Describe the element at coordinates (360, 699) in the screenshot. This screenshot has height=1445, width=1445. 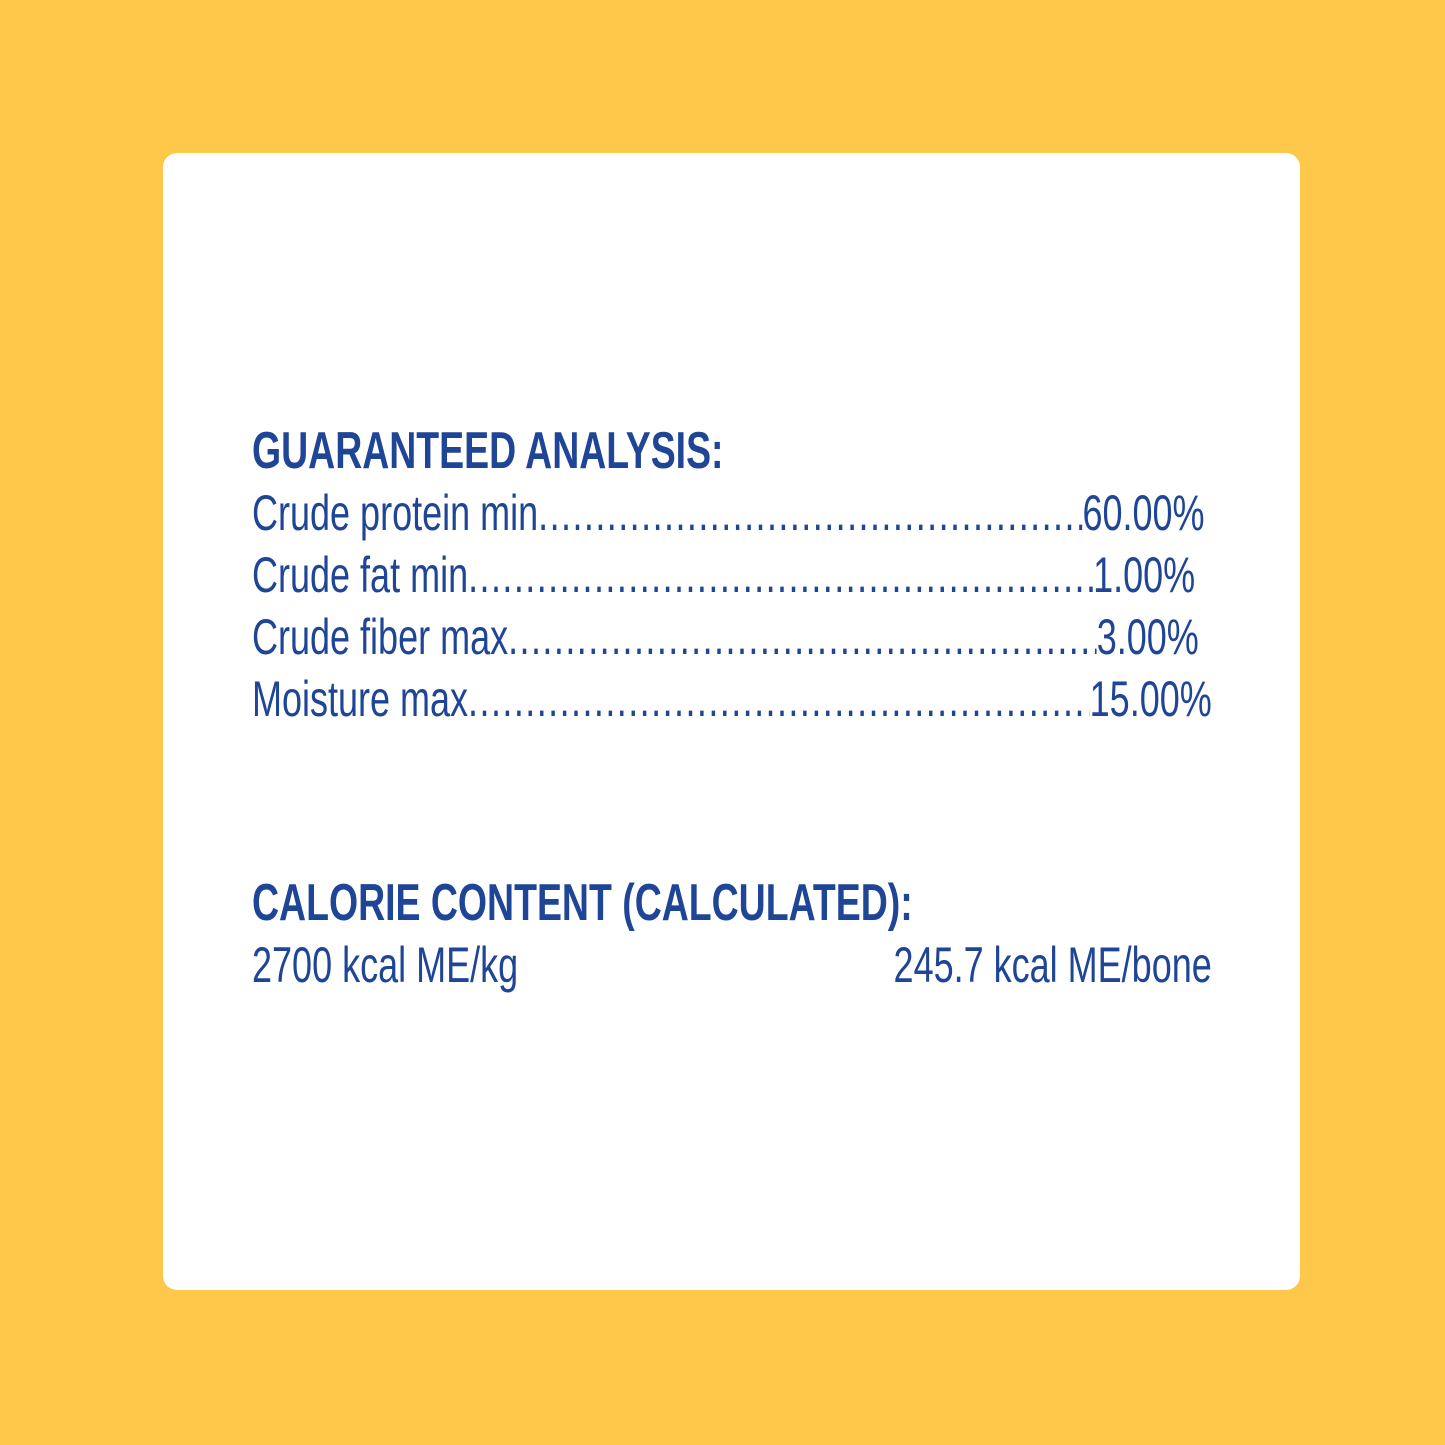
I see `row-label: Moisture max` at that location.